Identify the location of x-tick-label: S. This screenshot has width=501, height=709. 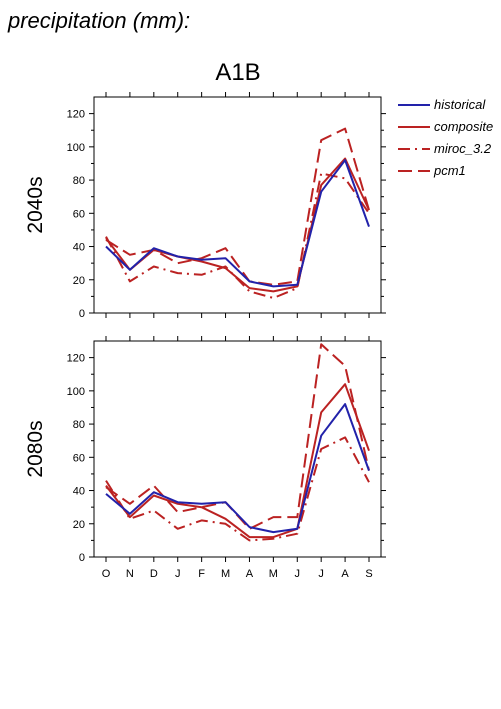
(368, 574).